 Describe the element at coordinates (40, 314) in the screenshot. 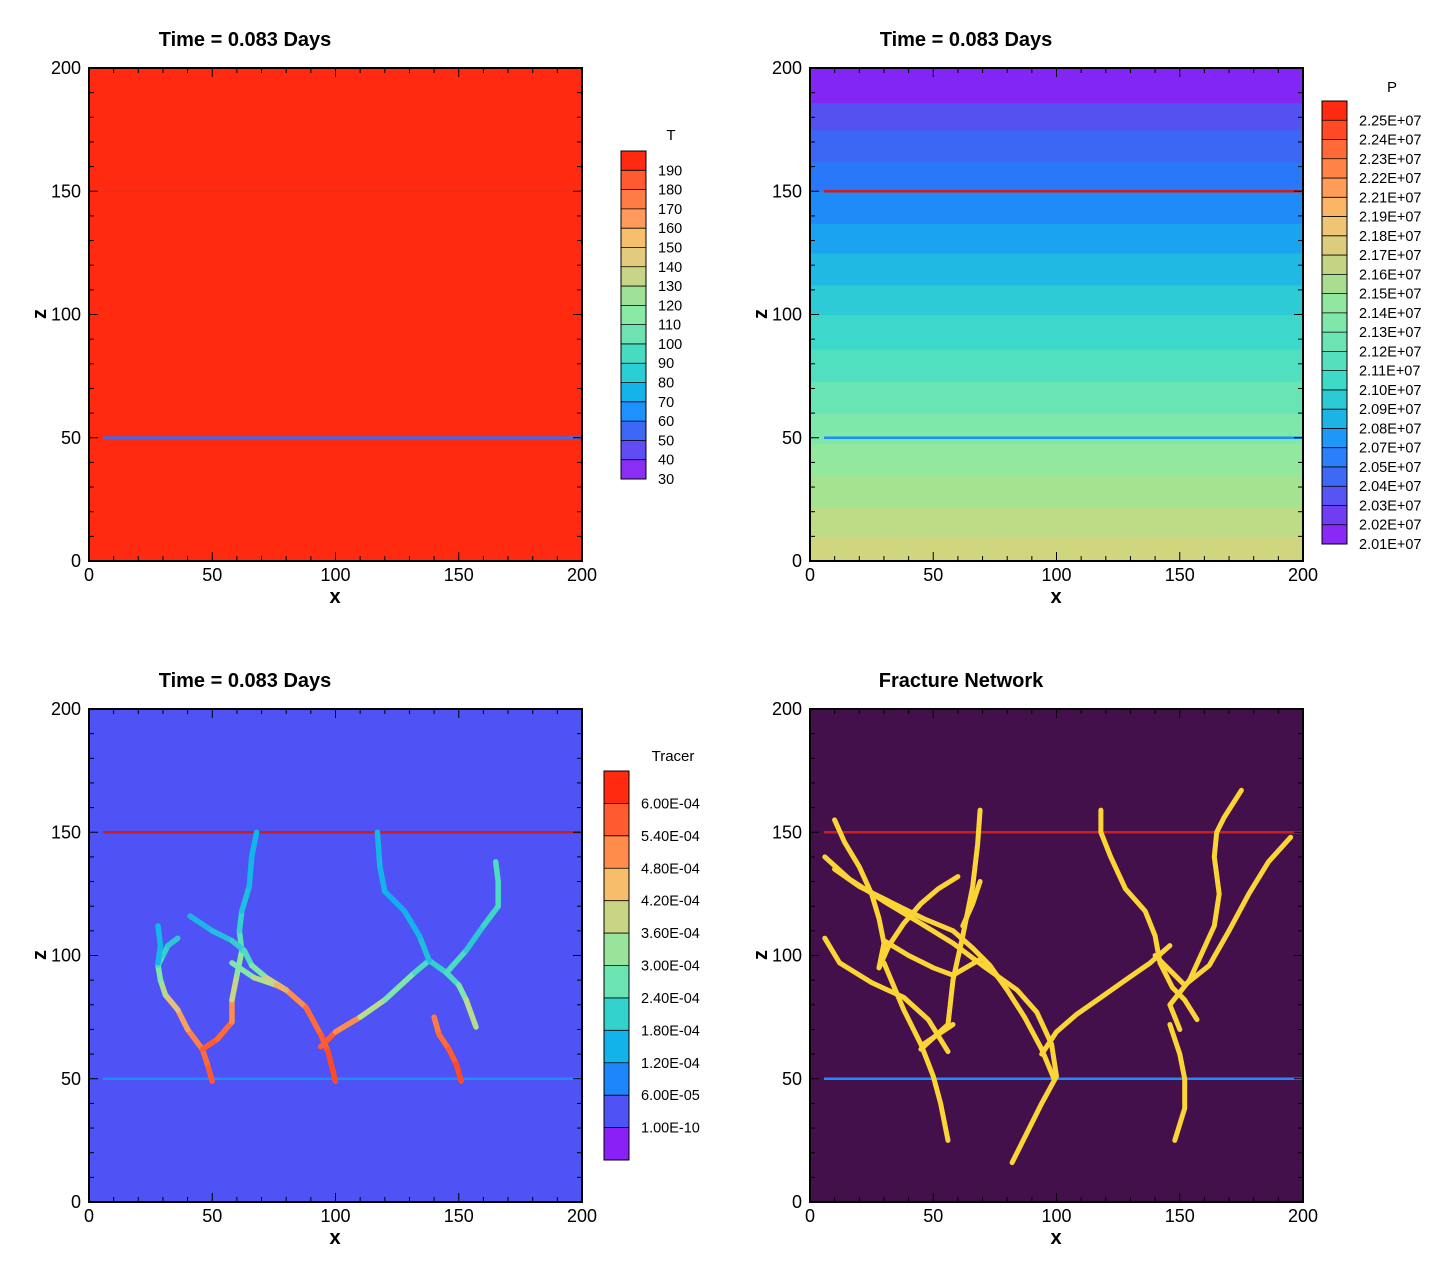

I see `temperature-y-axis-label: z` at that location.